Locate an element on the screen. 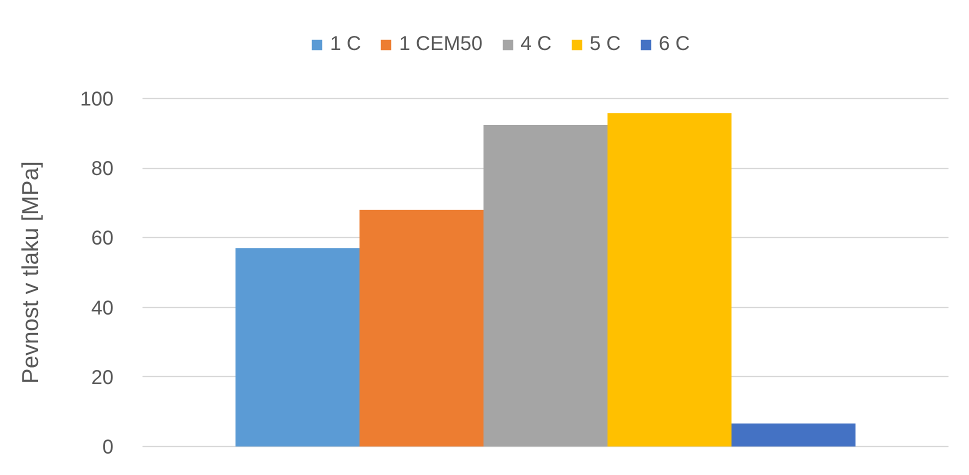 The width and height of the screenshot is (969, 475). y-tick-label: 0 is located at coordinates (108, 447).